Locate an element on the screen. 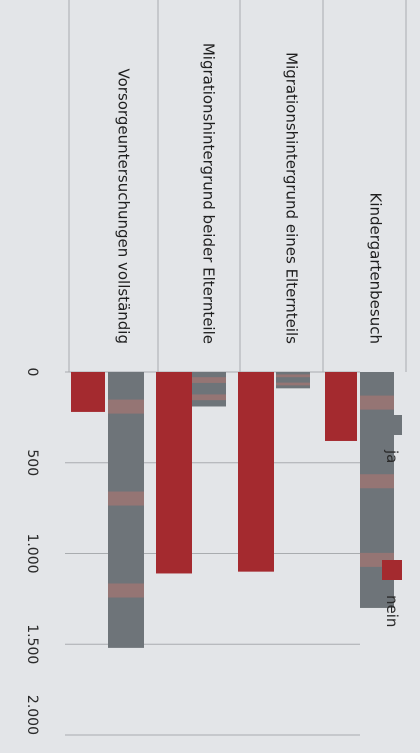 This screenshot has width=420, height=753. tick-label-500: 500 is located at coordinates (32, 462).